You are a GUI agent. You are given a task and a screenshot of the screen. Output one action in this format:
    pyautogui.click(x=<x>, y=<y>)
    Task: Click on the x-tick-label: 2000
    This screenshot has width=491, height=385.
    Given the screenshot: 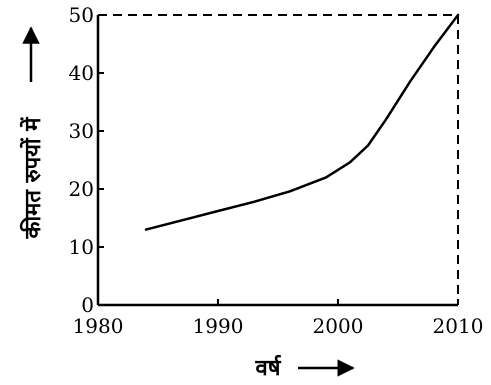 What is the action you would take?
    pyautogui.click(x=338, y=326)
    